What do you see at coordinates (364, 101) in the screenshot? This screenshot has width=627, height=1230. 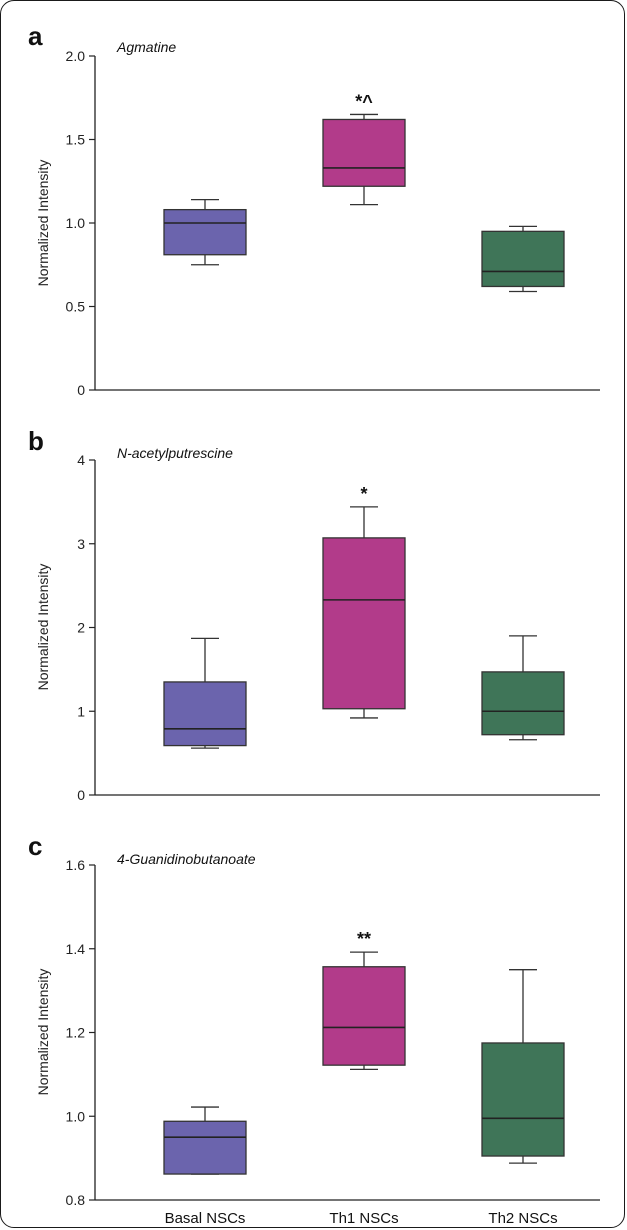 I see `significance-label: *^` at bounding box center [364, 101].